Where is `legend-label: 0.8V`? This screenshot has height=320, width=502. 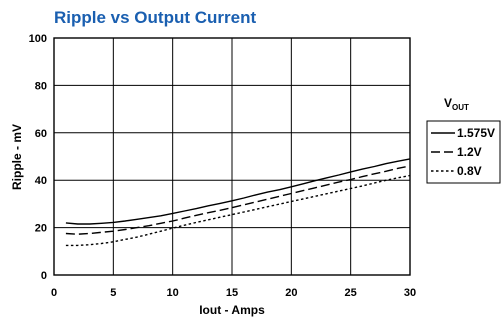
legend-label: 0.8V is located at coordinates (469, 171).